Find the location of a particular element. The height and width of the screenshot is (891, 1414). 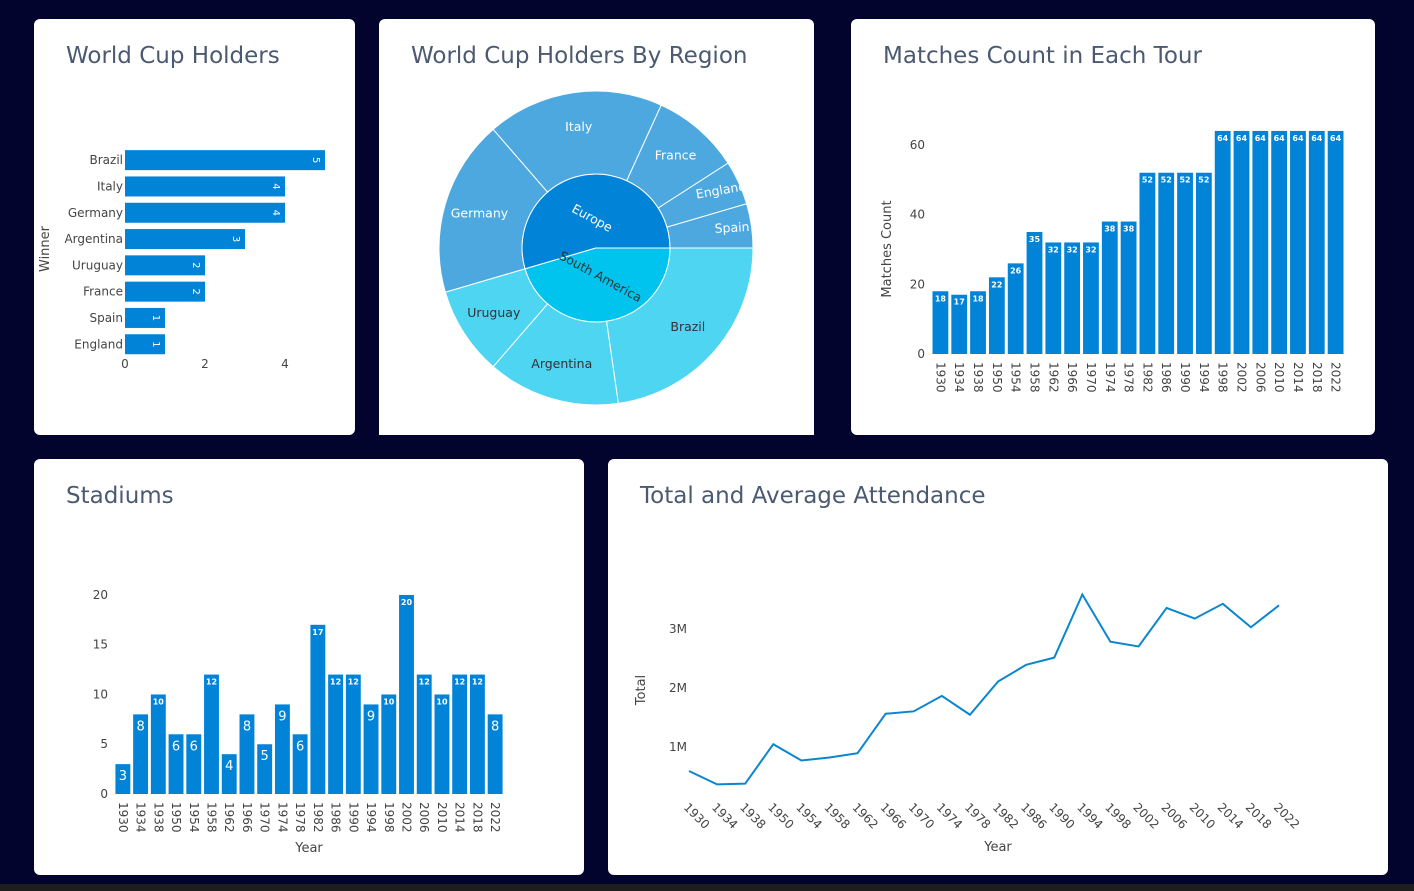

matches-bar-1966 is located at coordinates (1072, 298).